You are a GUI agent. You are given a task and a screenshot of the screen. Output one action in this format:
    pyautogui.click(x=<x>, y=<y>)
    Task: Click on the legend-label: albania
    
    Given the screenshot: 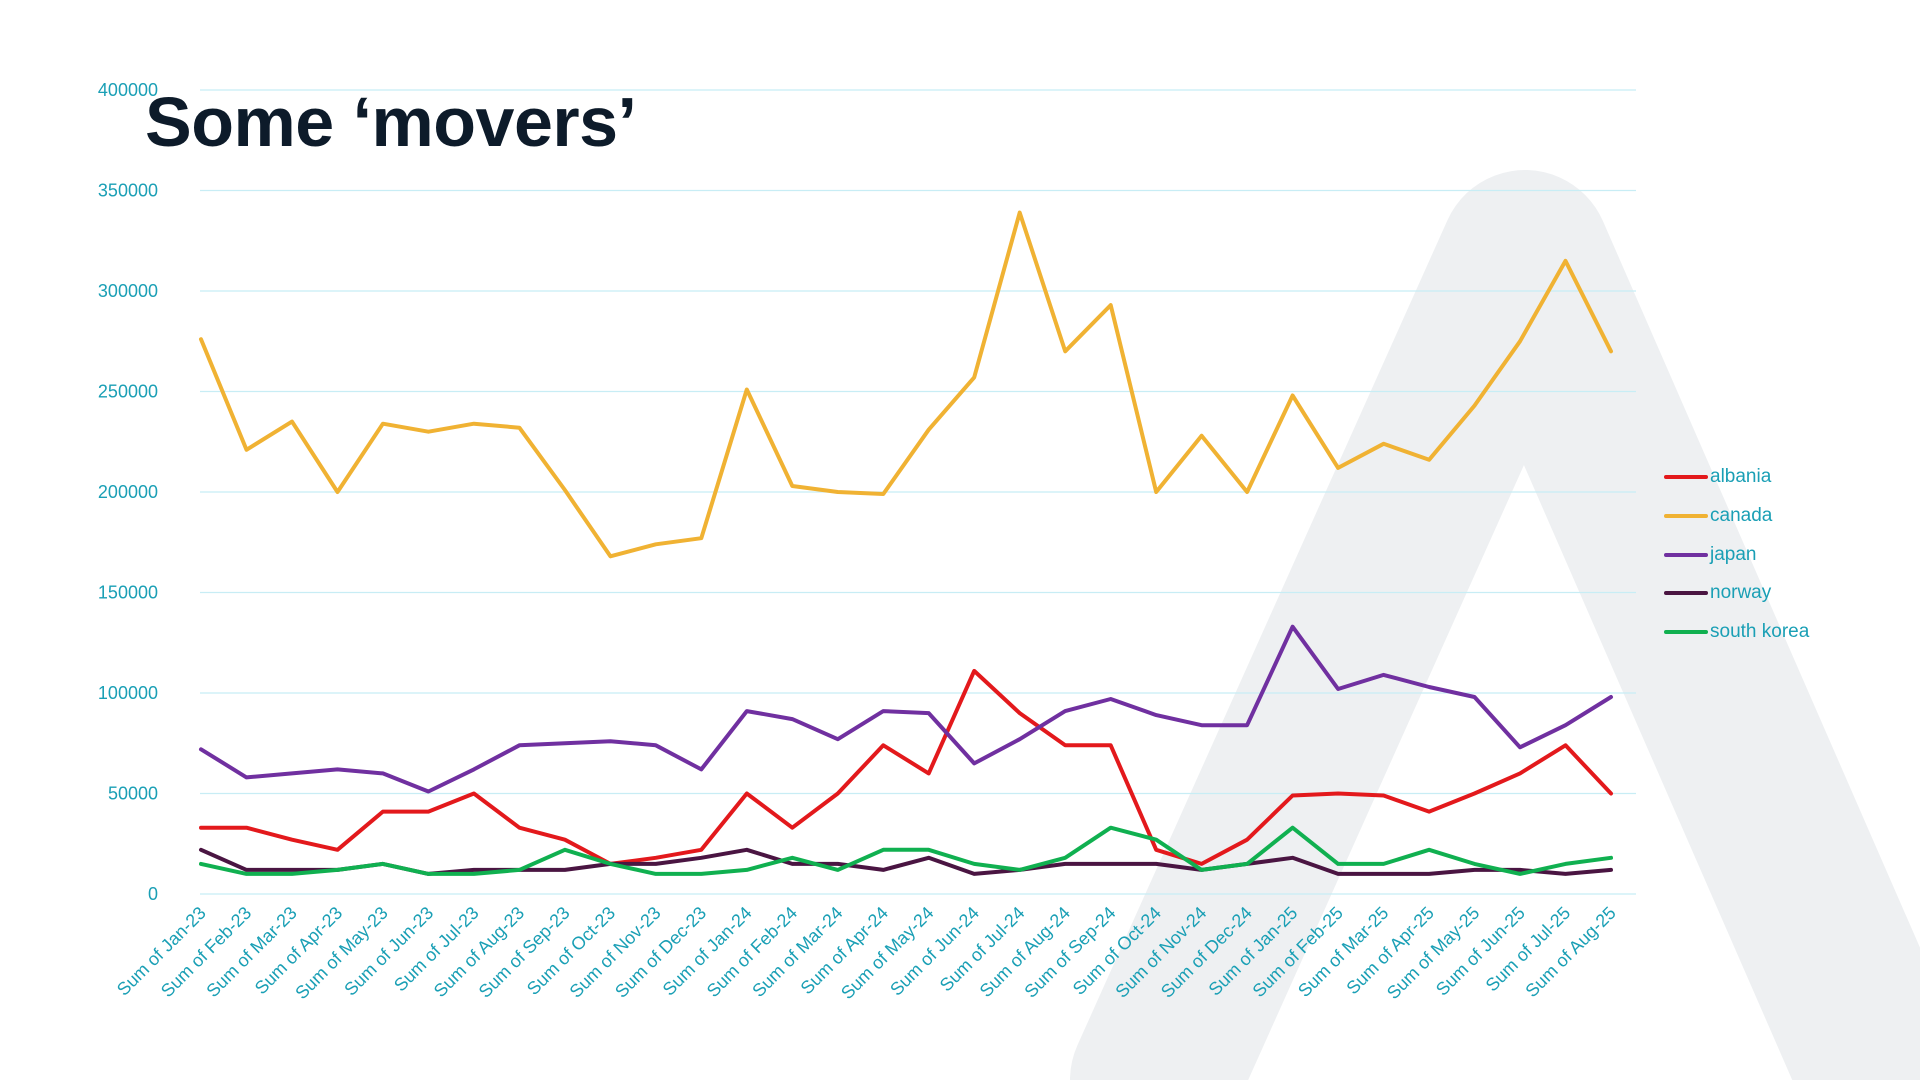 What is the action you would take?
    pyautogui.click(x=1741, y=477)
    